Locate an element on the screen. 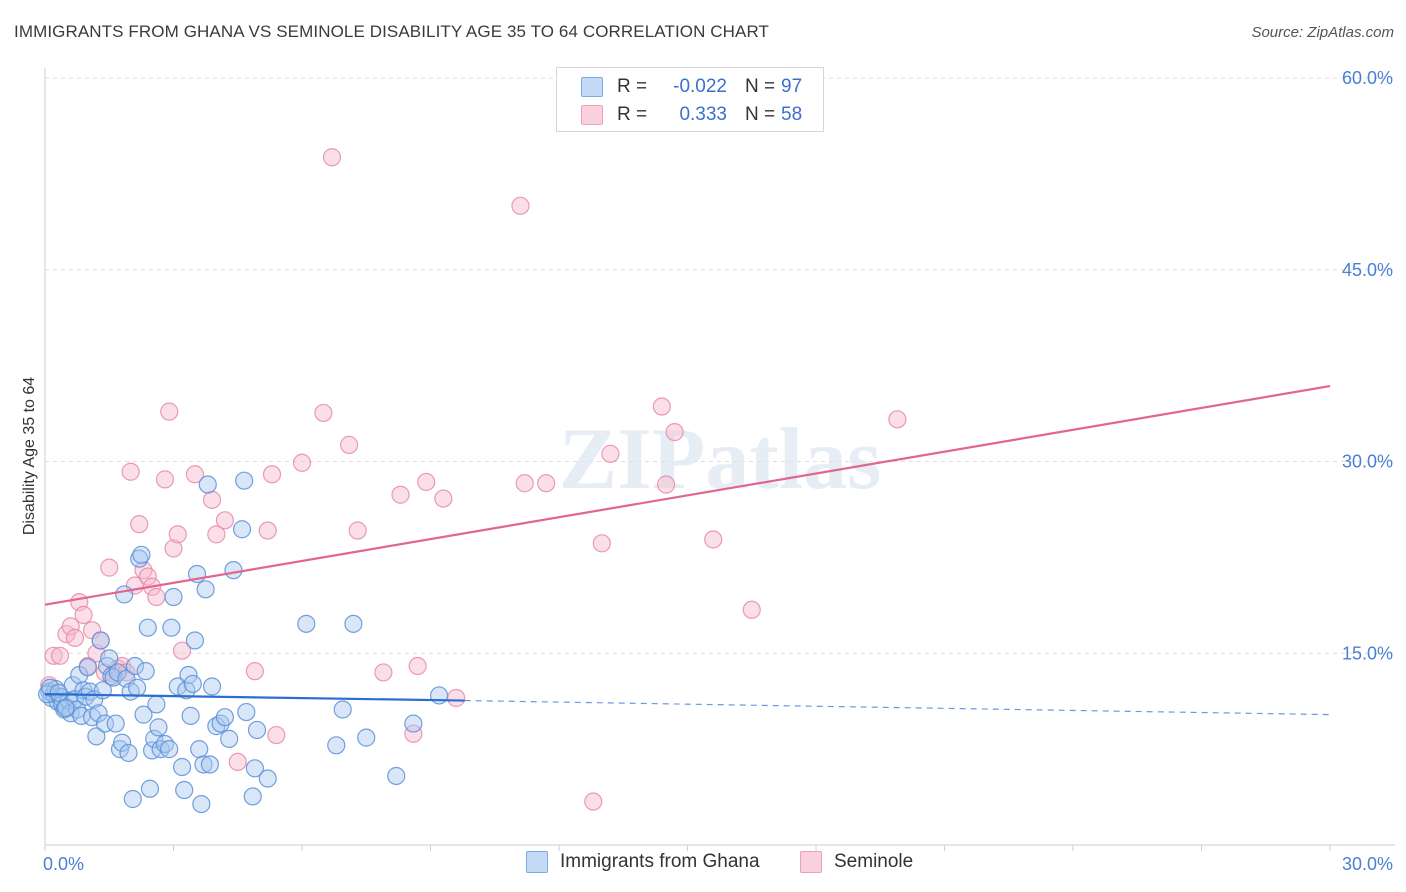  legend-r-value: -0.022 is located at coordinates (700, 86).